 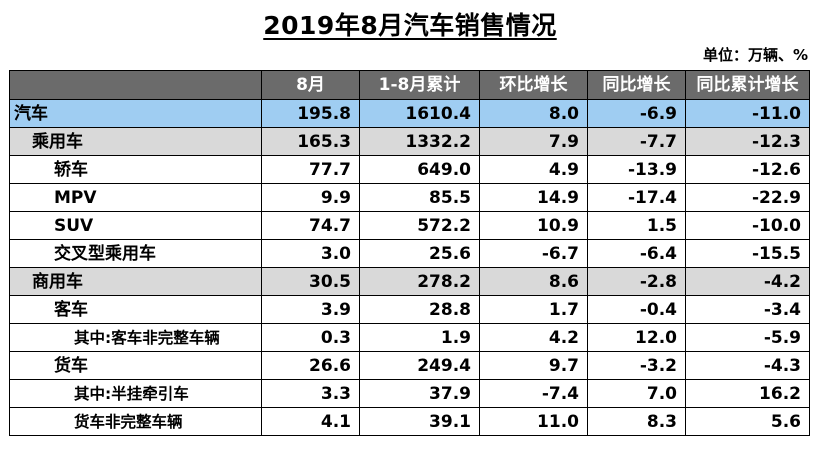 What do you see at coordinates (310, 365) in the screenshot?
I see `cell-month: 26.6` at bounding box center [310, 365].